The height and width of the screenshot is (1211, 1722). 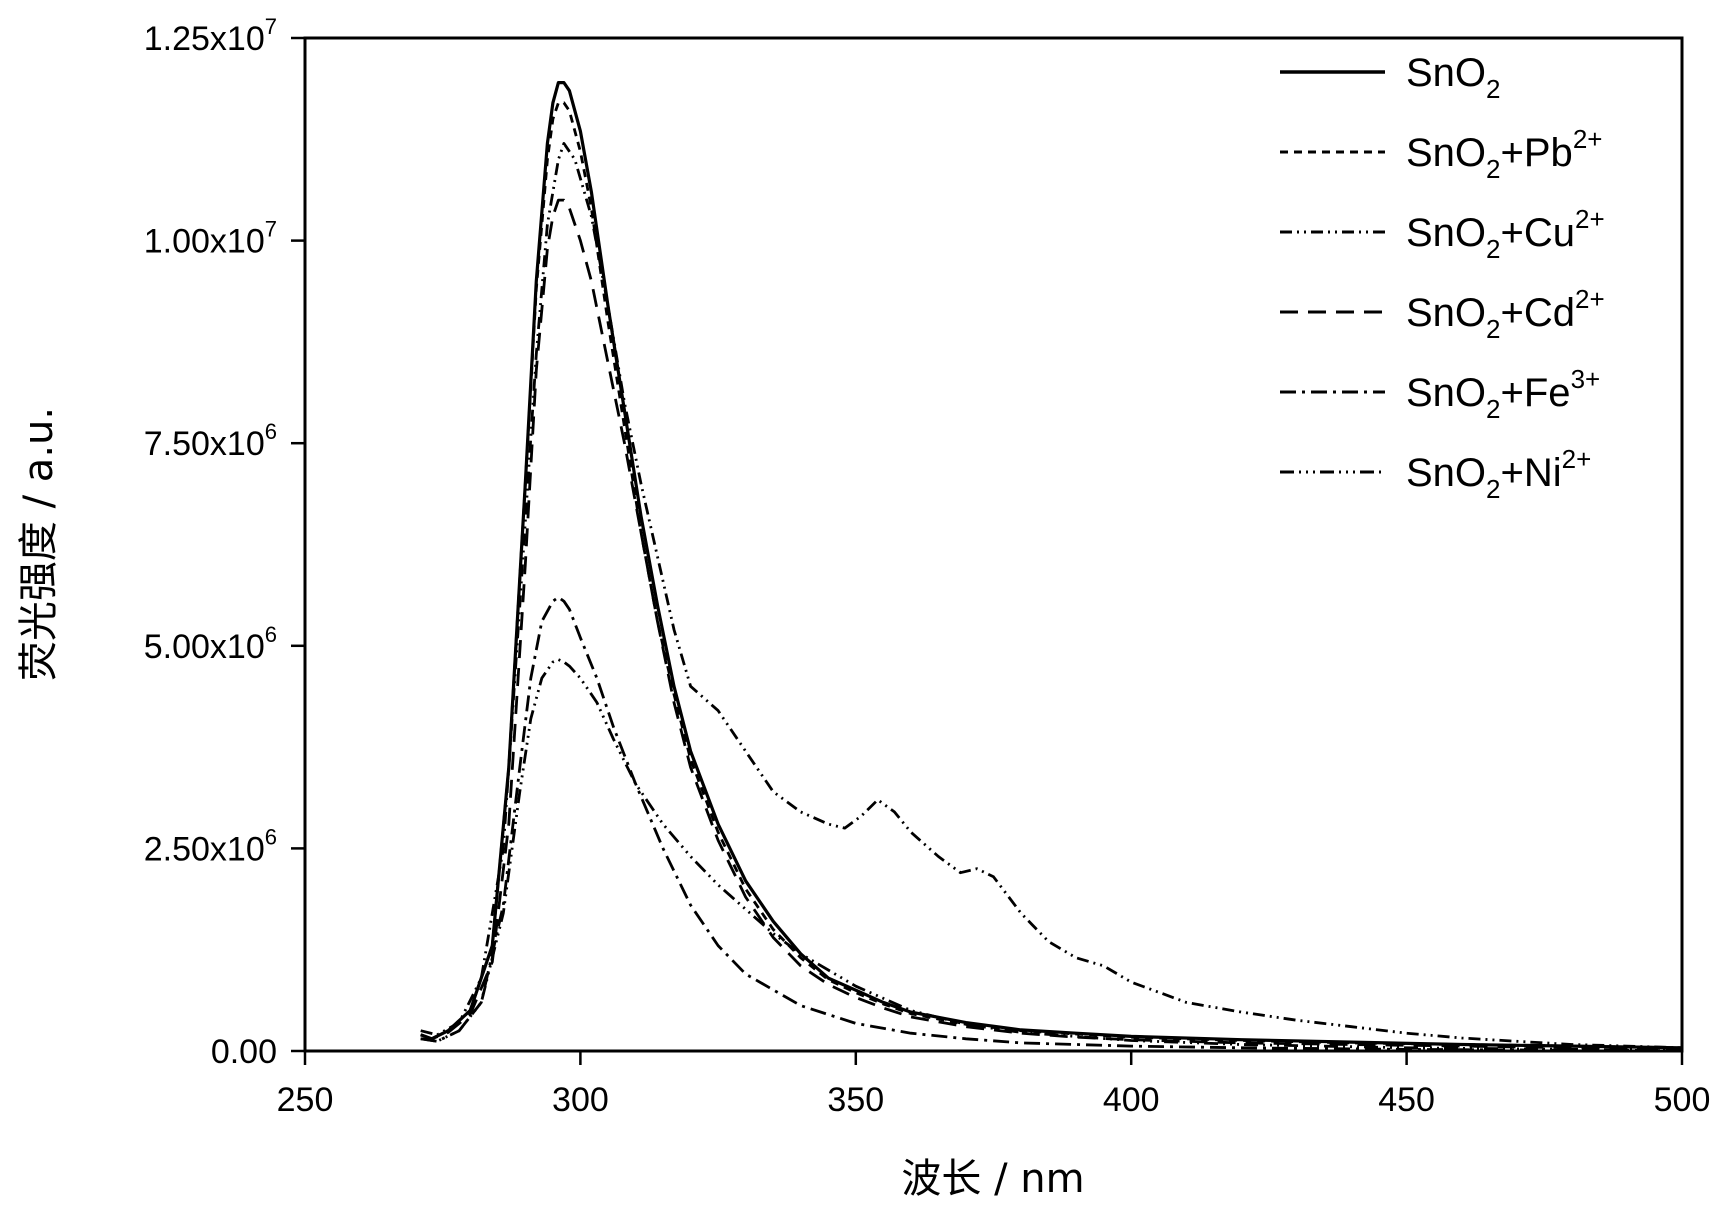 I want to click on legend-ion: +Cd, so click(x=1538, y=313).